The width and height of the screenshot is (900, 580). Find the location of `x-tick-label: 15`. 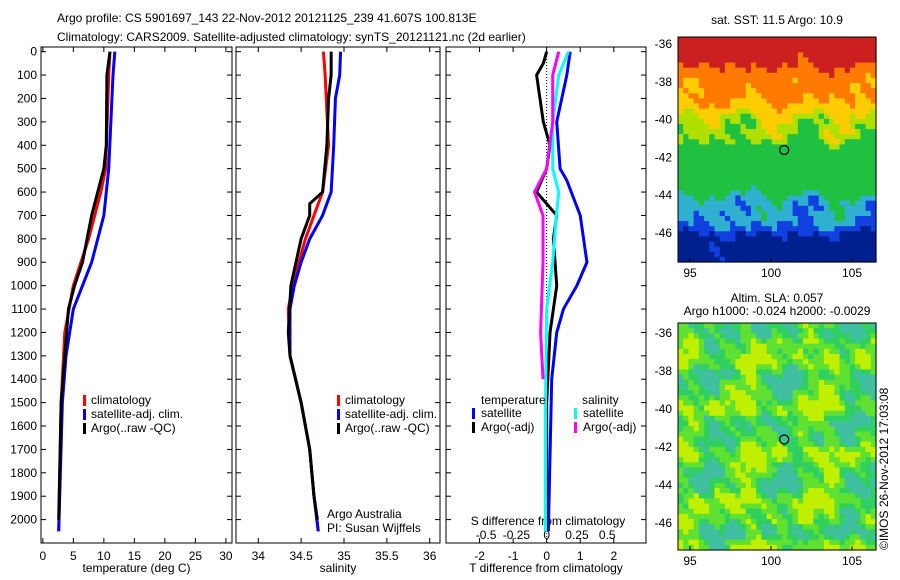

x-tick-label: 15 is located at coordinates (135, 556).